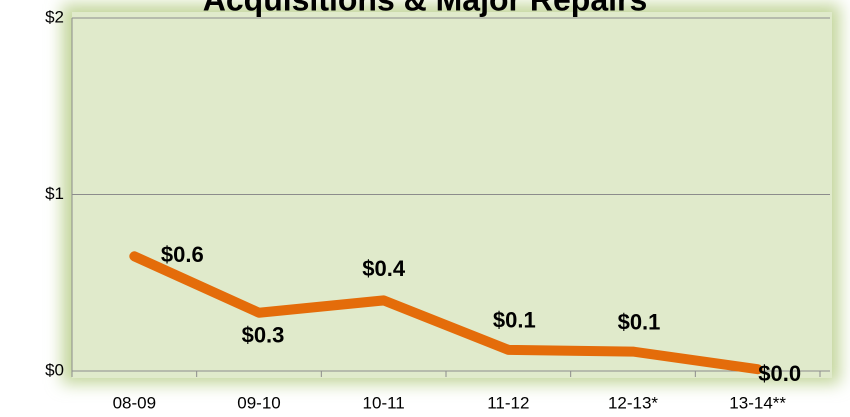 The height and width of the screenshot is (417, 850). I want to click on y-tick-label: $2, so click(54, 16).